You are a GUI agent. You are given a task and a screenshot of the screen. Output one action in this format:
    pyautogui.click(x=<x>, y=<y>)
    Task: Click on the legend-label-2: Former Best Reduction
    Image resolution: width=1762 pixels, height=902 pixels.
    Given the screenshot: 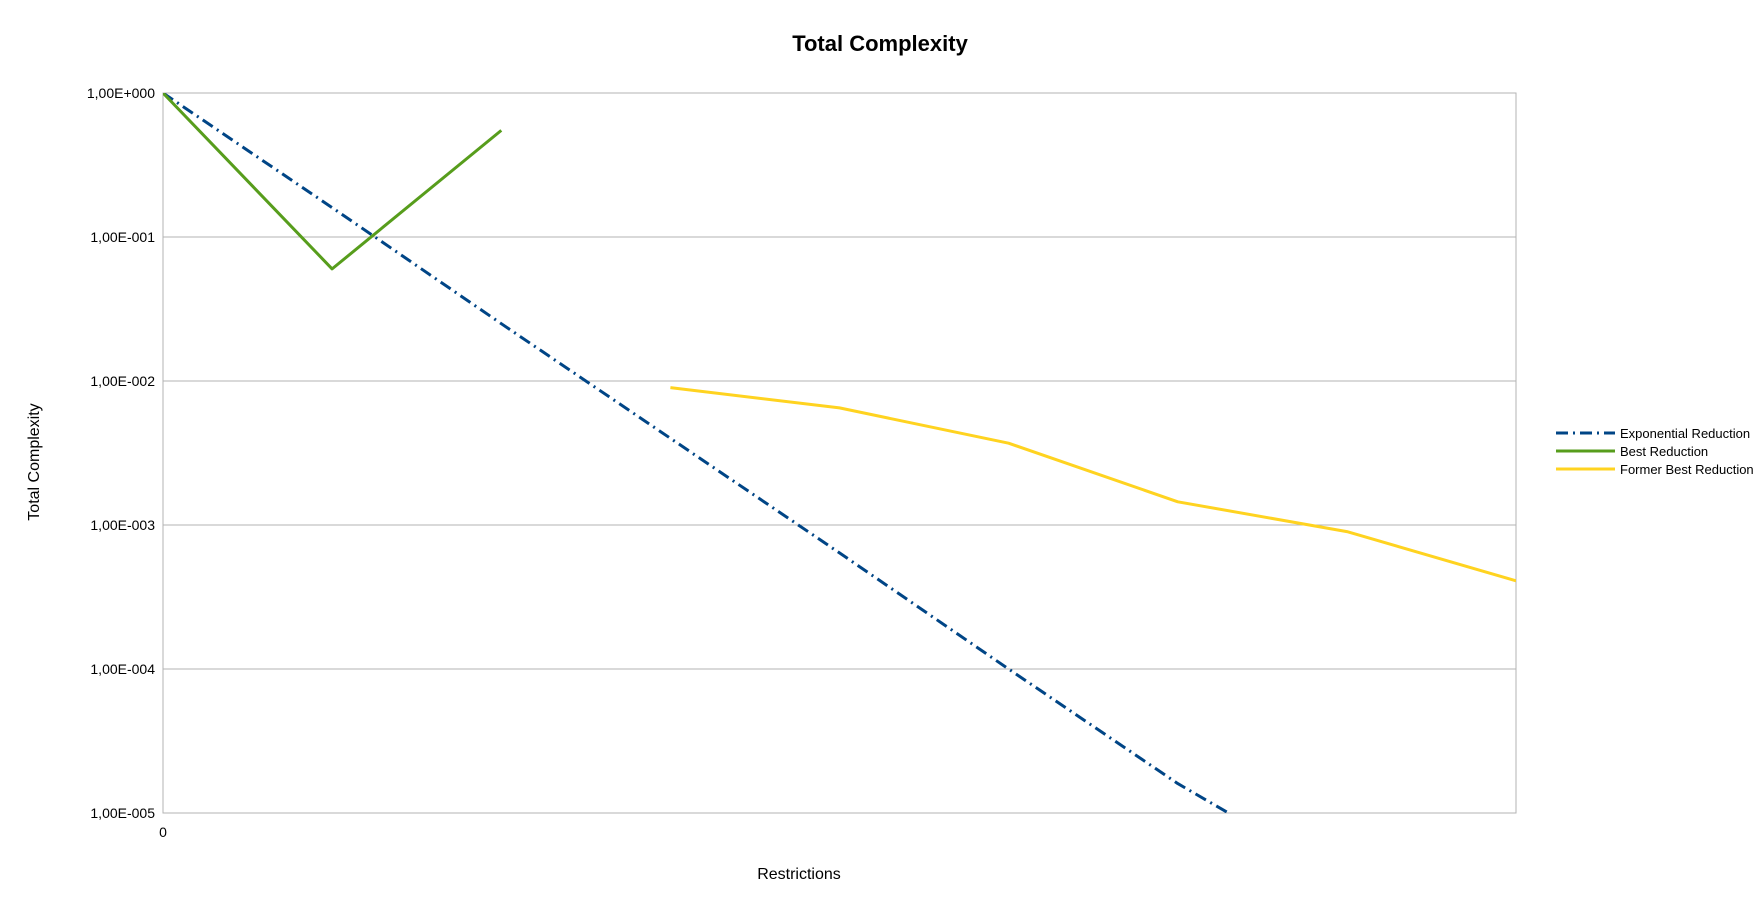 What is the action you would take?
    pyautogui.click(x=1687, y=469)
    